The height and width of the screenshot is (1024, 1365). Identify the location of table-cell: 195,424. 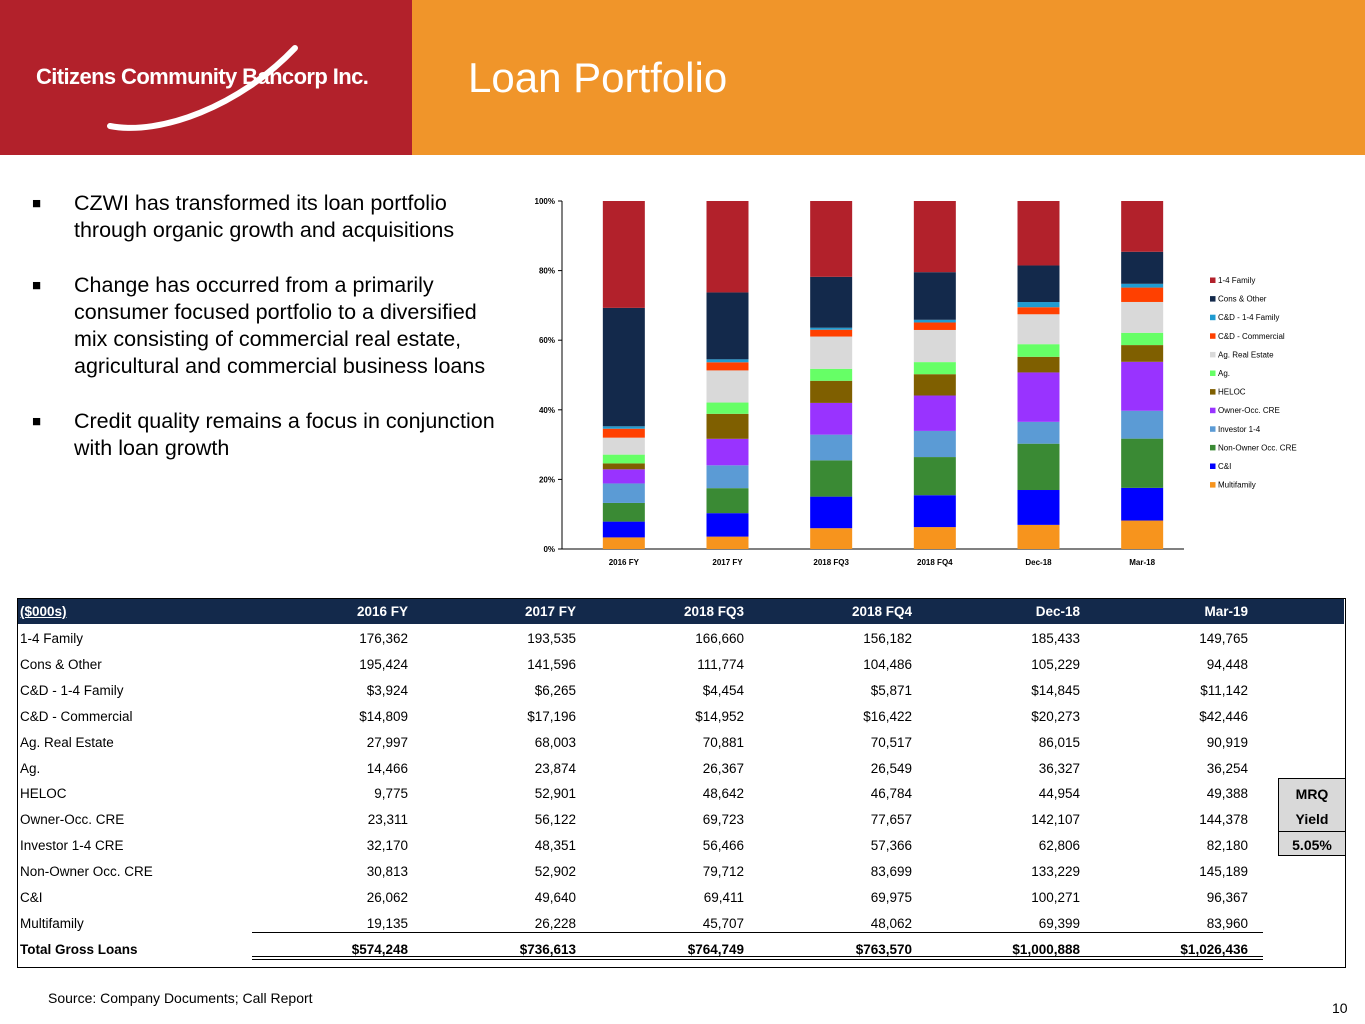
(383, 664).